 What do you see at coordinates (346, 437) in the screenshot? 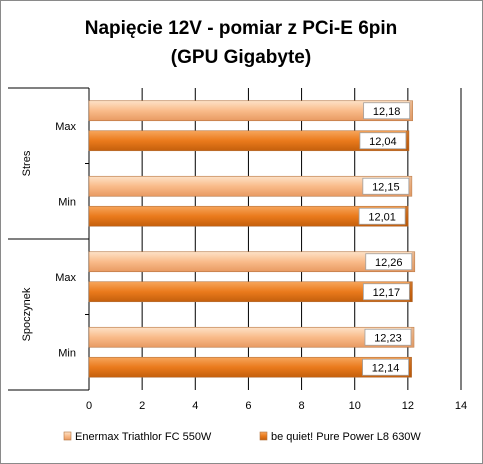
I see `legend-label: be quiet! Pure Power L8 630W` at bounding box center [346, 437].